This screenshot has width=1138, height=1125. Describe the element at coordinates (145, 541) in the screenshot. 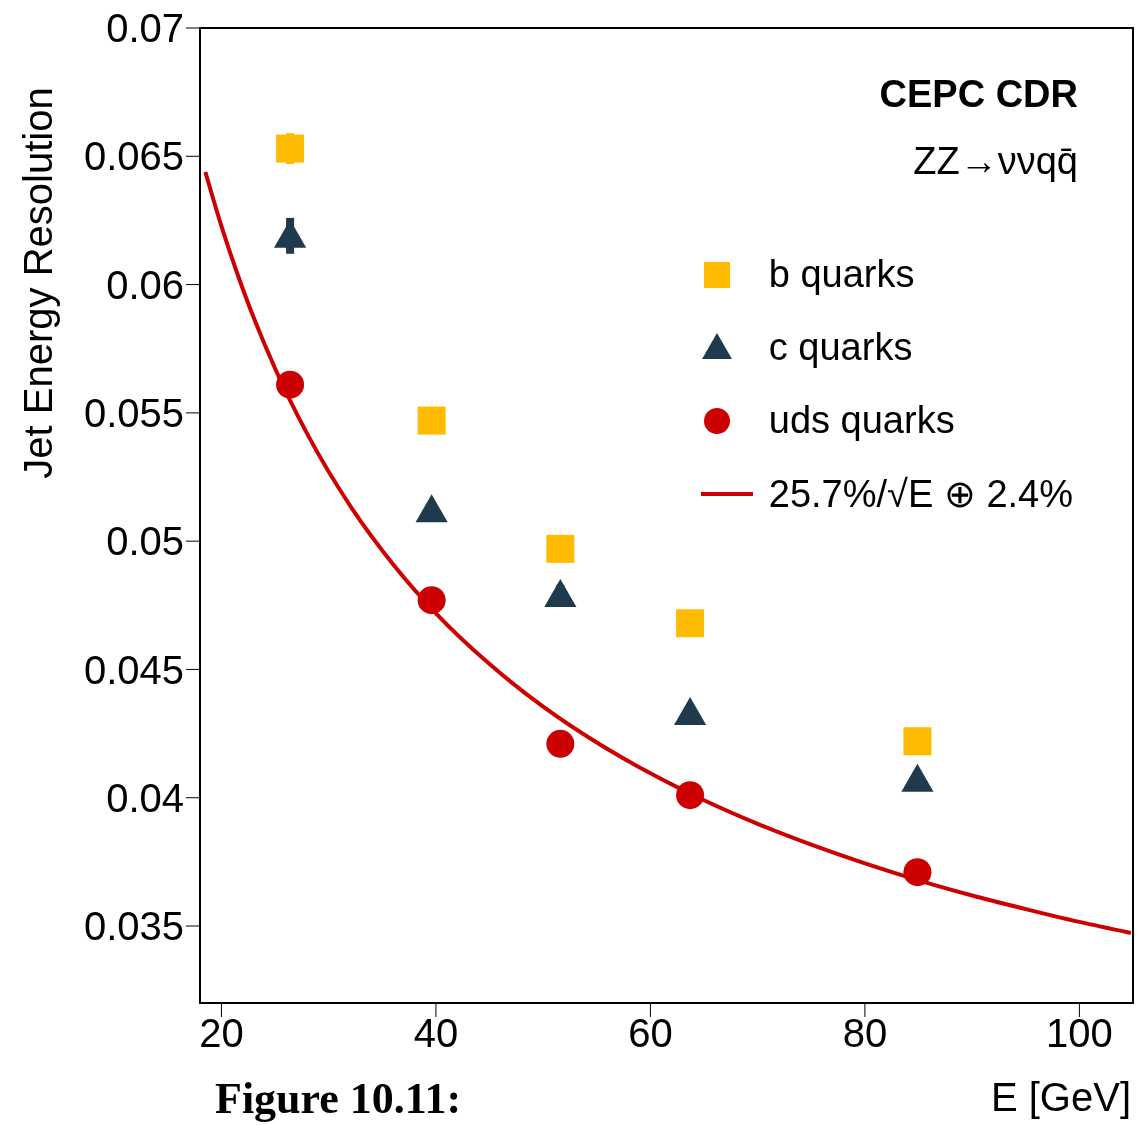

I see `y-tick-label: 0.05` at that location.